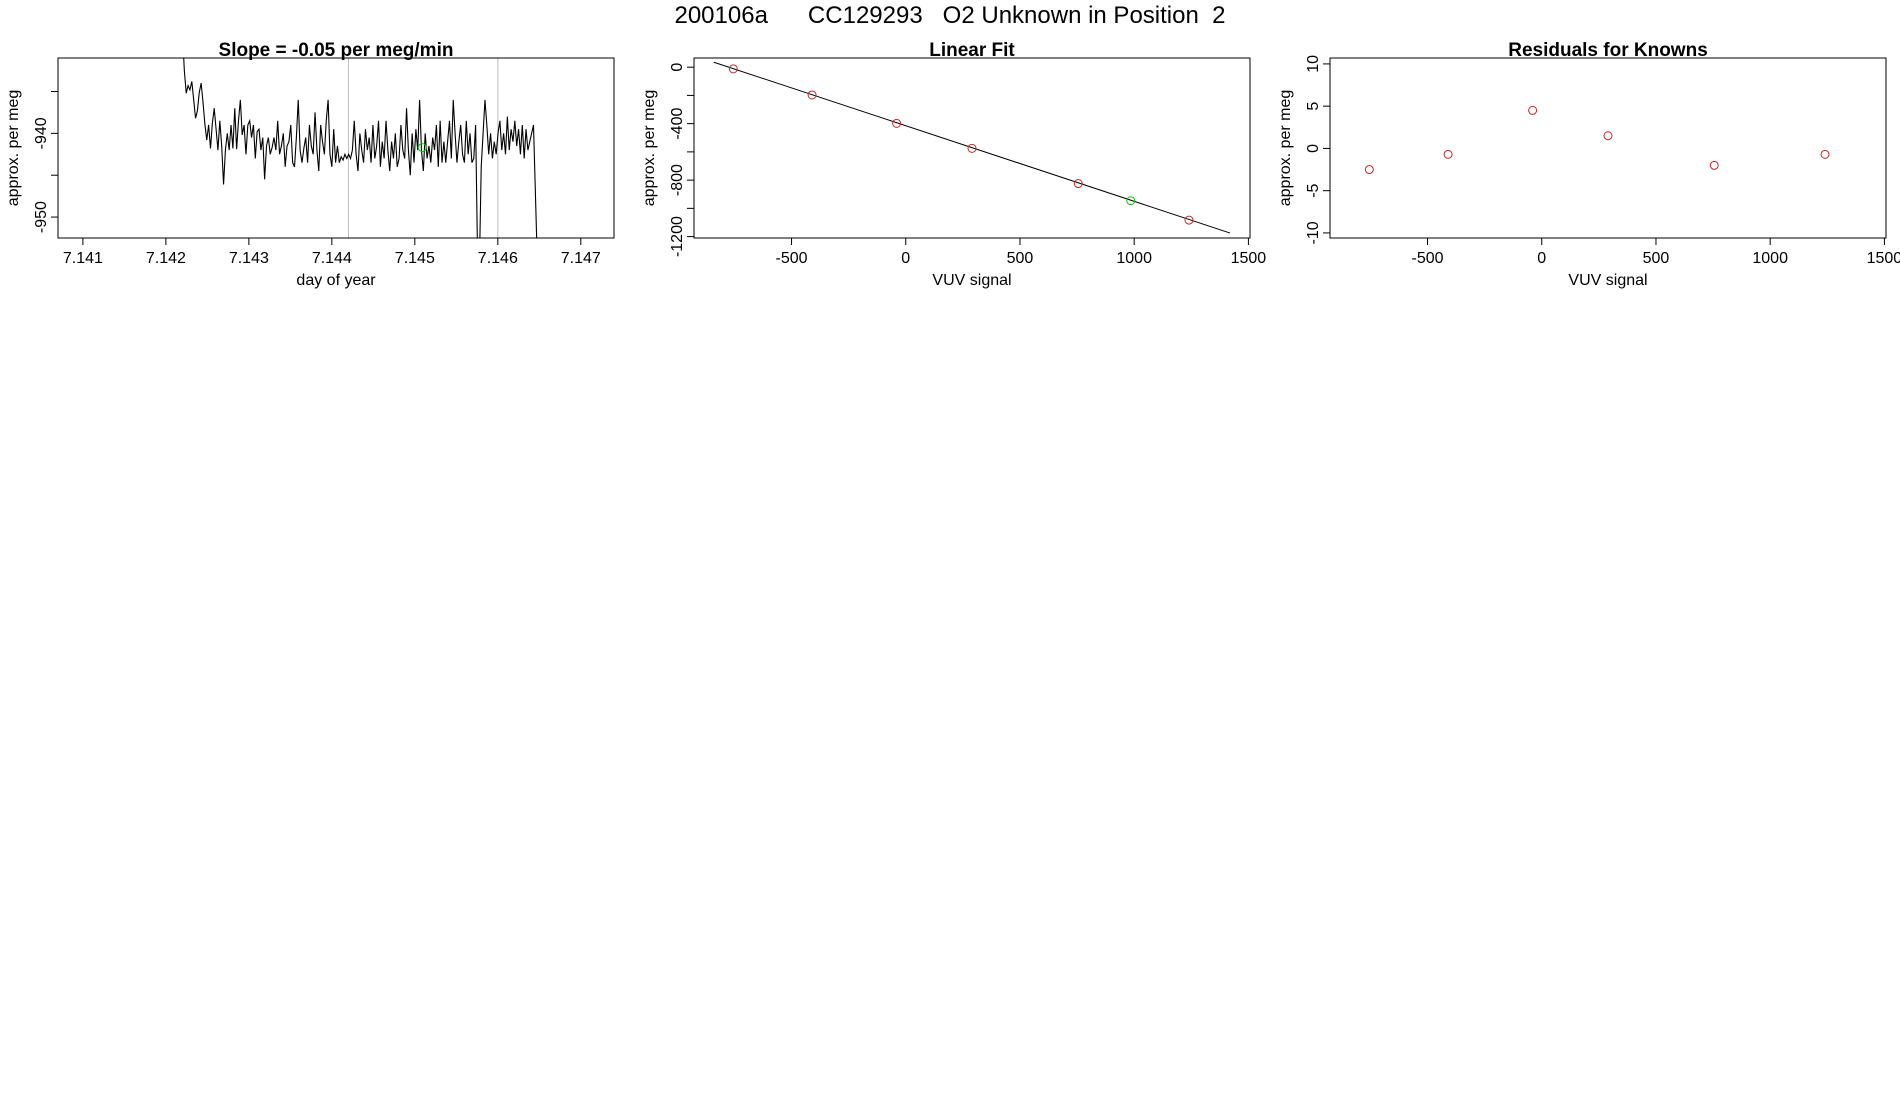  What do you see at coordinates (336, 280) in the screenshot?
I see `x-axis-label: day of year` at bounding box center [336, 280].